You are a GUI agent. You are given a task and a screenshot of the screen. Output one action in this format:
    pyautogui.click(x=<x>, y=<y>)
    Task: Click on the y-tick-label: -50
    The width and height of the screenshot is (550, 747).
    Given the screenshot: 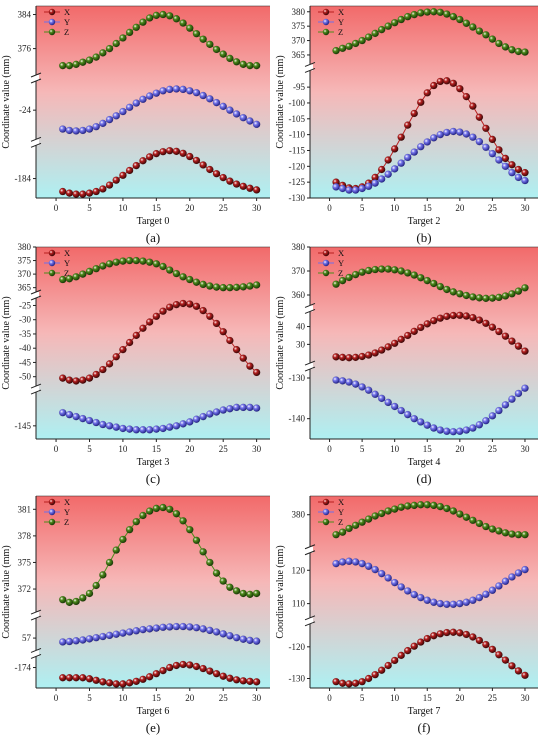 What is the action you would take?
    pyautogui.click(x=25, y=377)
    